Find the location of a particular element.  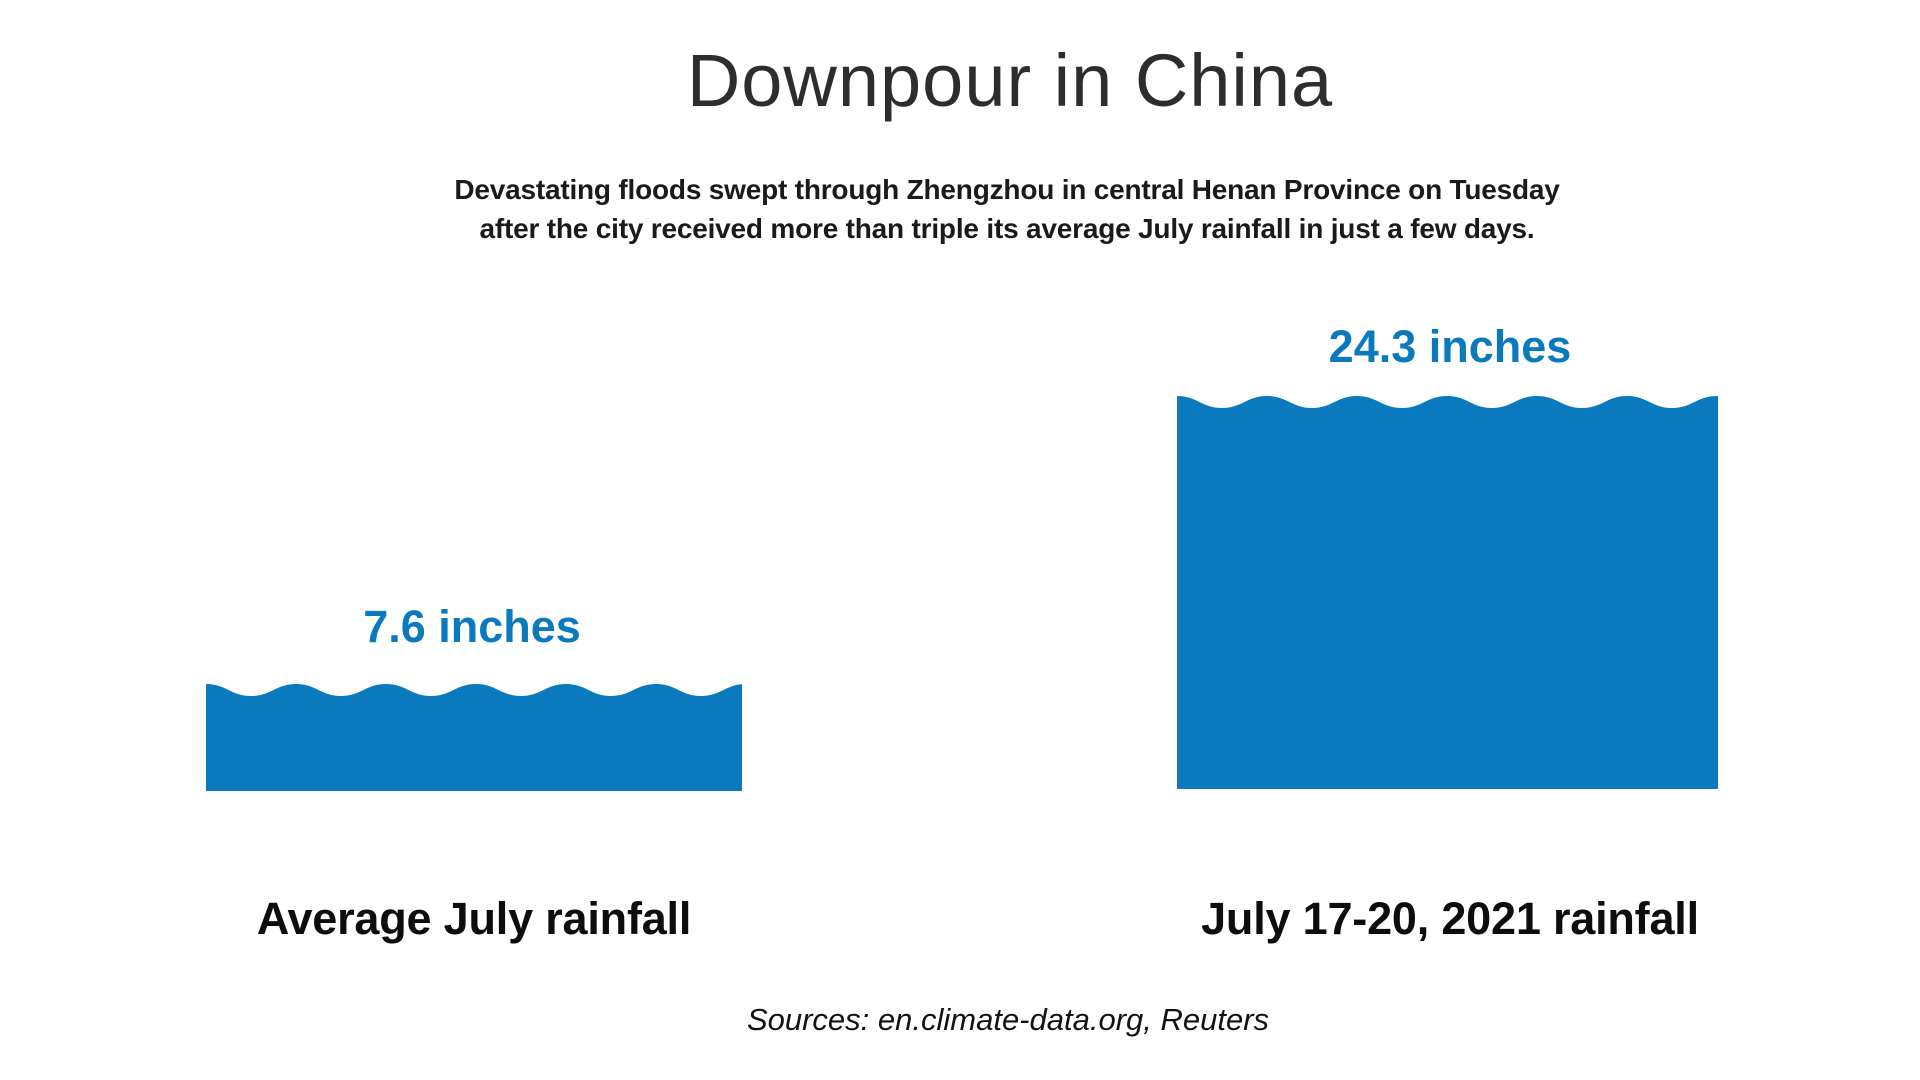

water-bar-2021-rainfall is located at coordinates (1447, 592).